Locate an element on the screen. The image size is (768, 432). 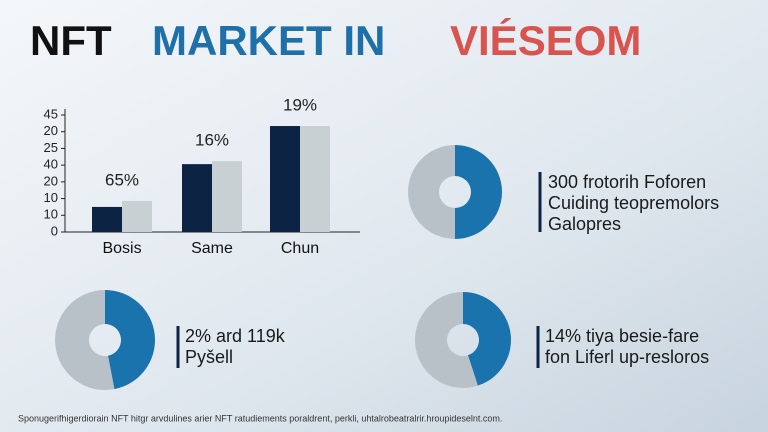
y-tick-label: 40 is located at coordinates (51, 164).